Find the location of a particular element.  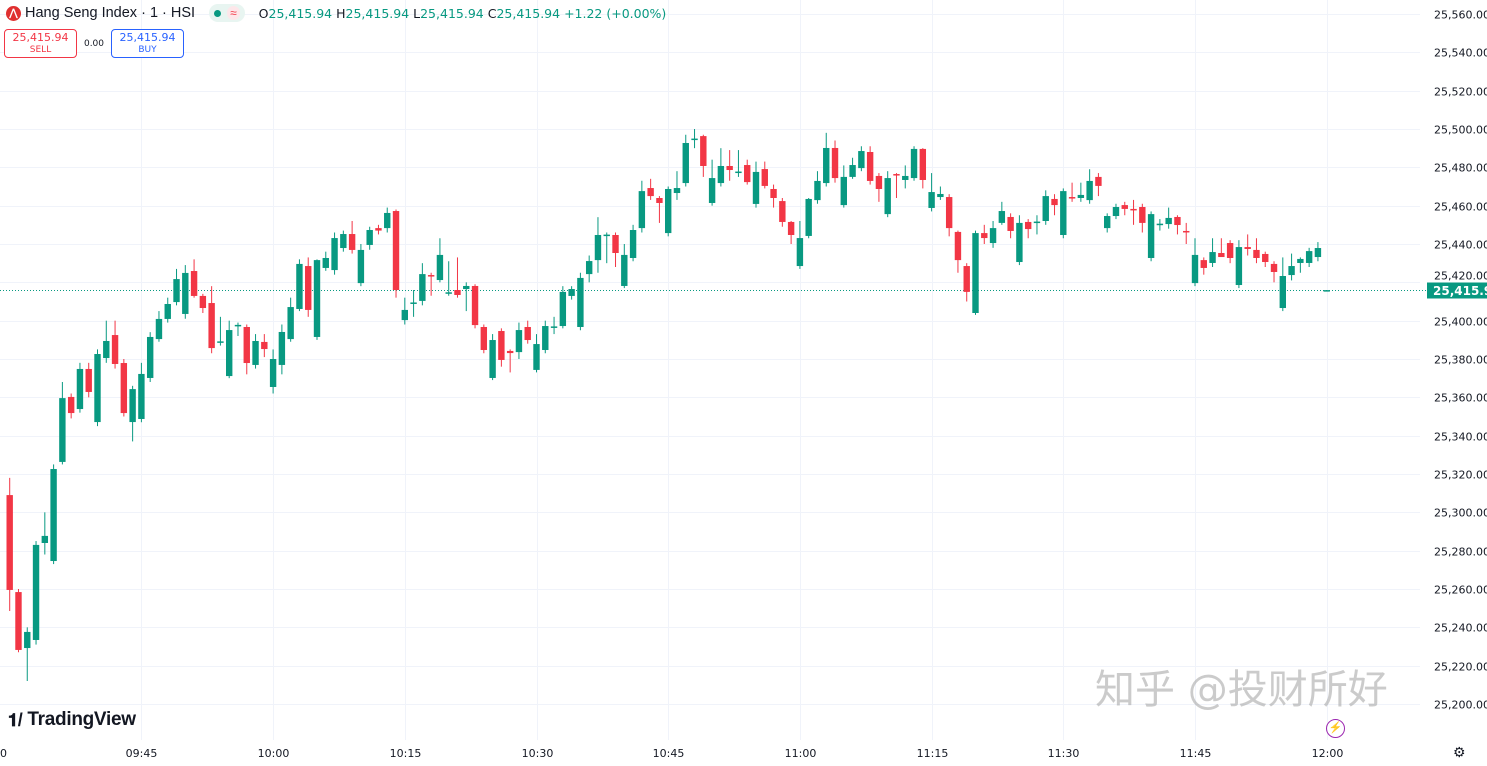

x-tick-label: 12:00 is located at coordinates (1328, 753).